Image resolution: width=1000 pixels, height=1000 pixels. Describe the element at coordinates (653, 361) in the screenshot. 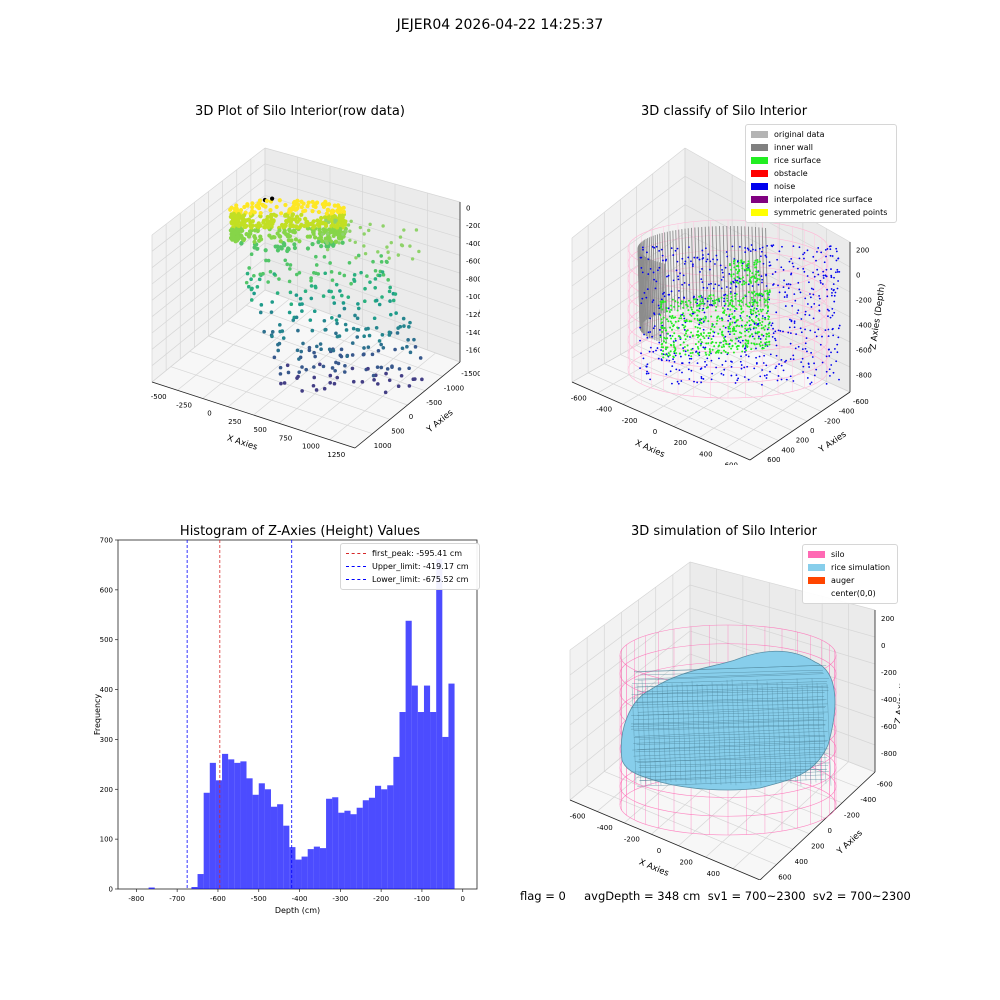

I see `cls-grid-x` at that location.